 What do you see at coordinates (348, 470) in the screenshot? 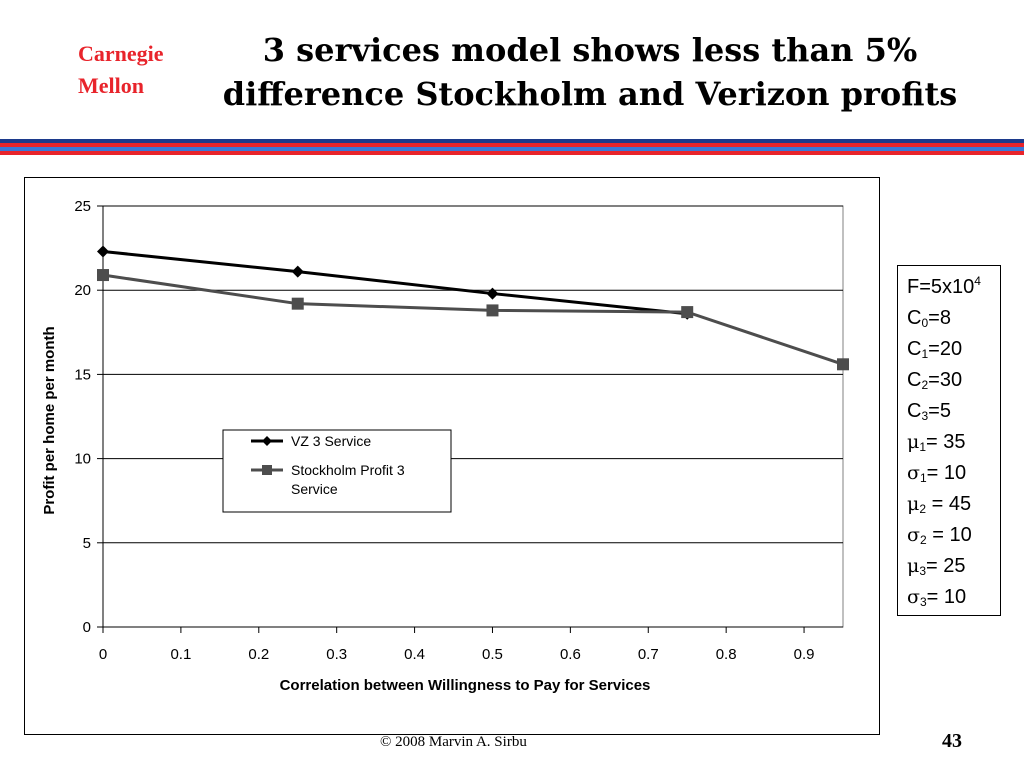
I see `legend-label: Stockholm Profit 3` at bounding box center [348, 470].